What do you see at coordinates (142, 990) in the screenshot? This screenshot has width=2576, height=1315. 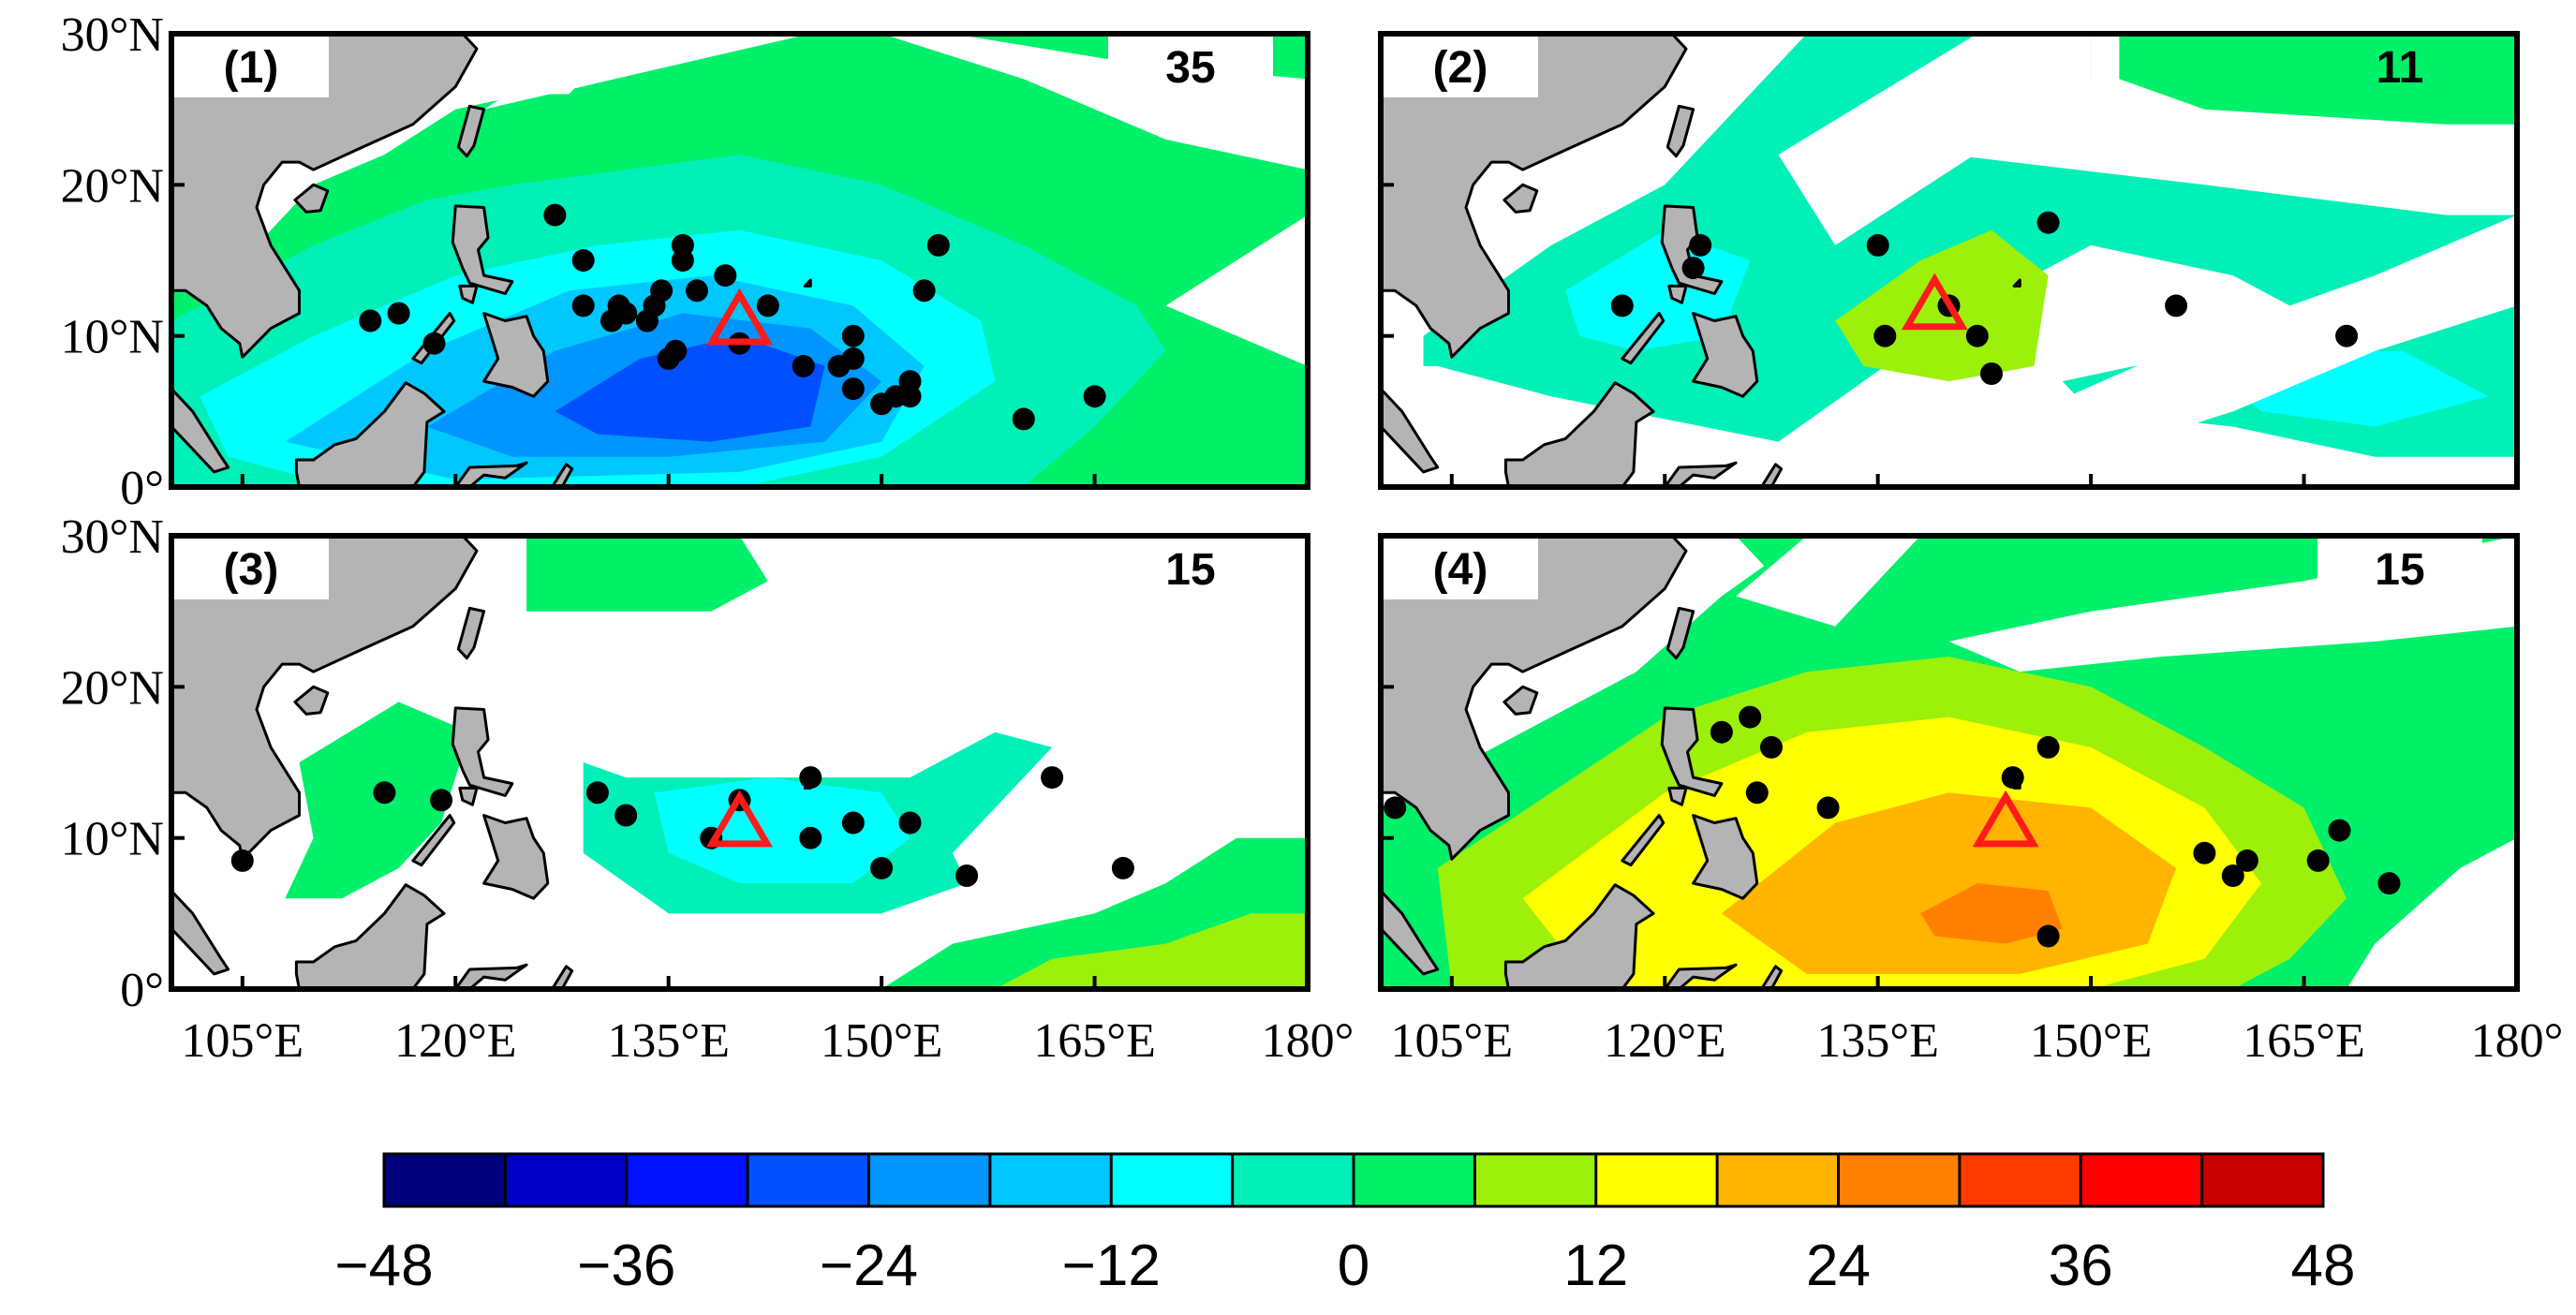 I see `y-tick-label: 0°` at bounding box center [142, 990].